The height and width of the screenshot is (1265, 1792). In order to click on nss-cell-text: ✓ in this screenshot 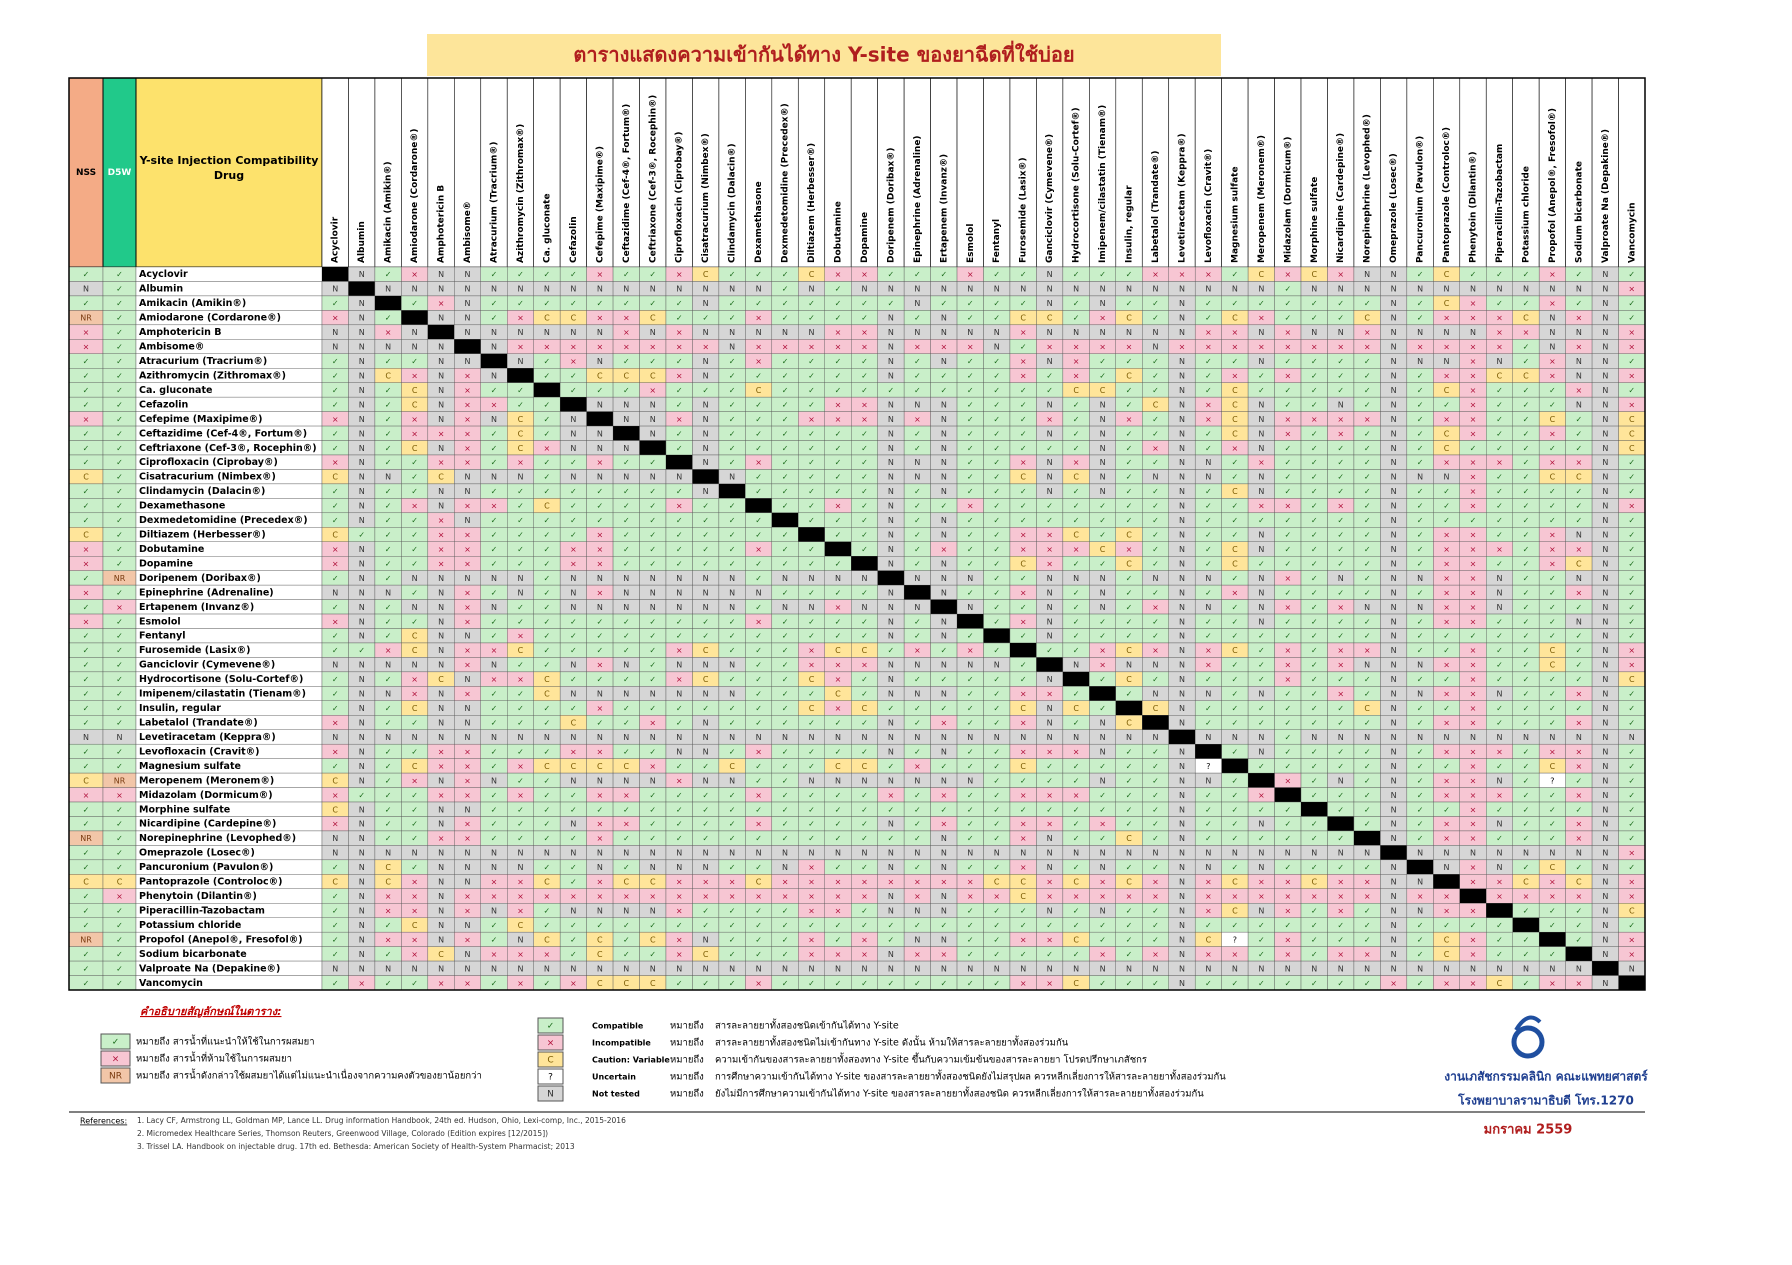, I will do `click(86, 491)`.